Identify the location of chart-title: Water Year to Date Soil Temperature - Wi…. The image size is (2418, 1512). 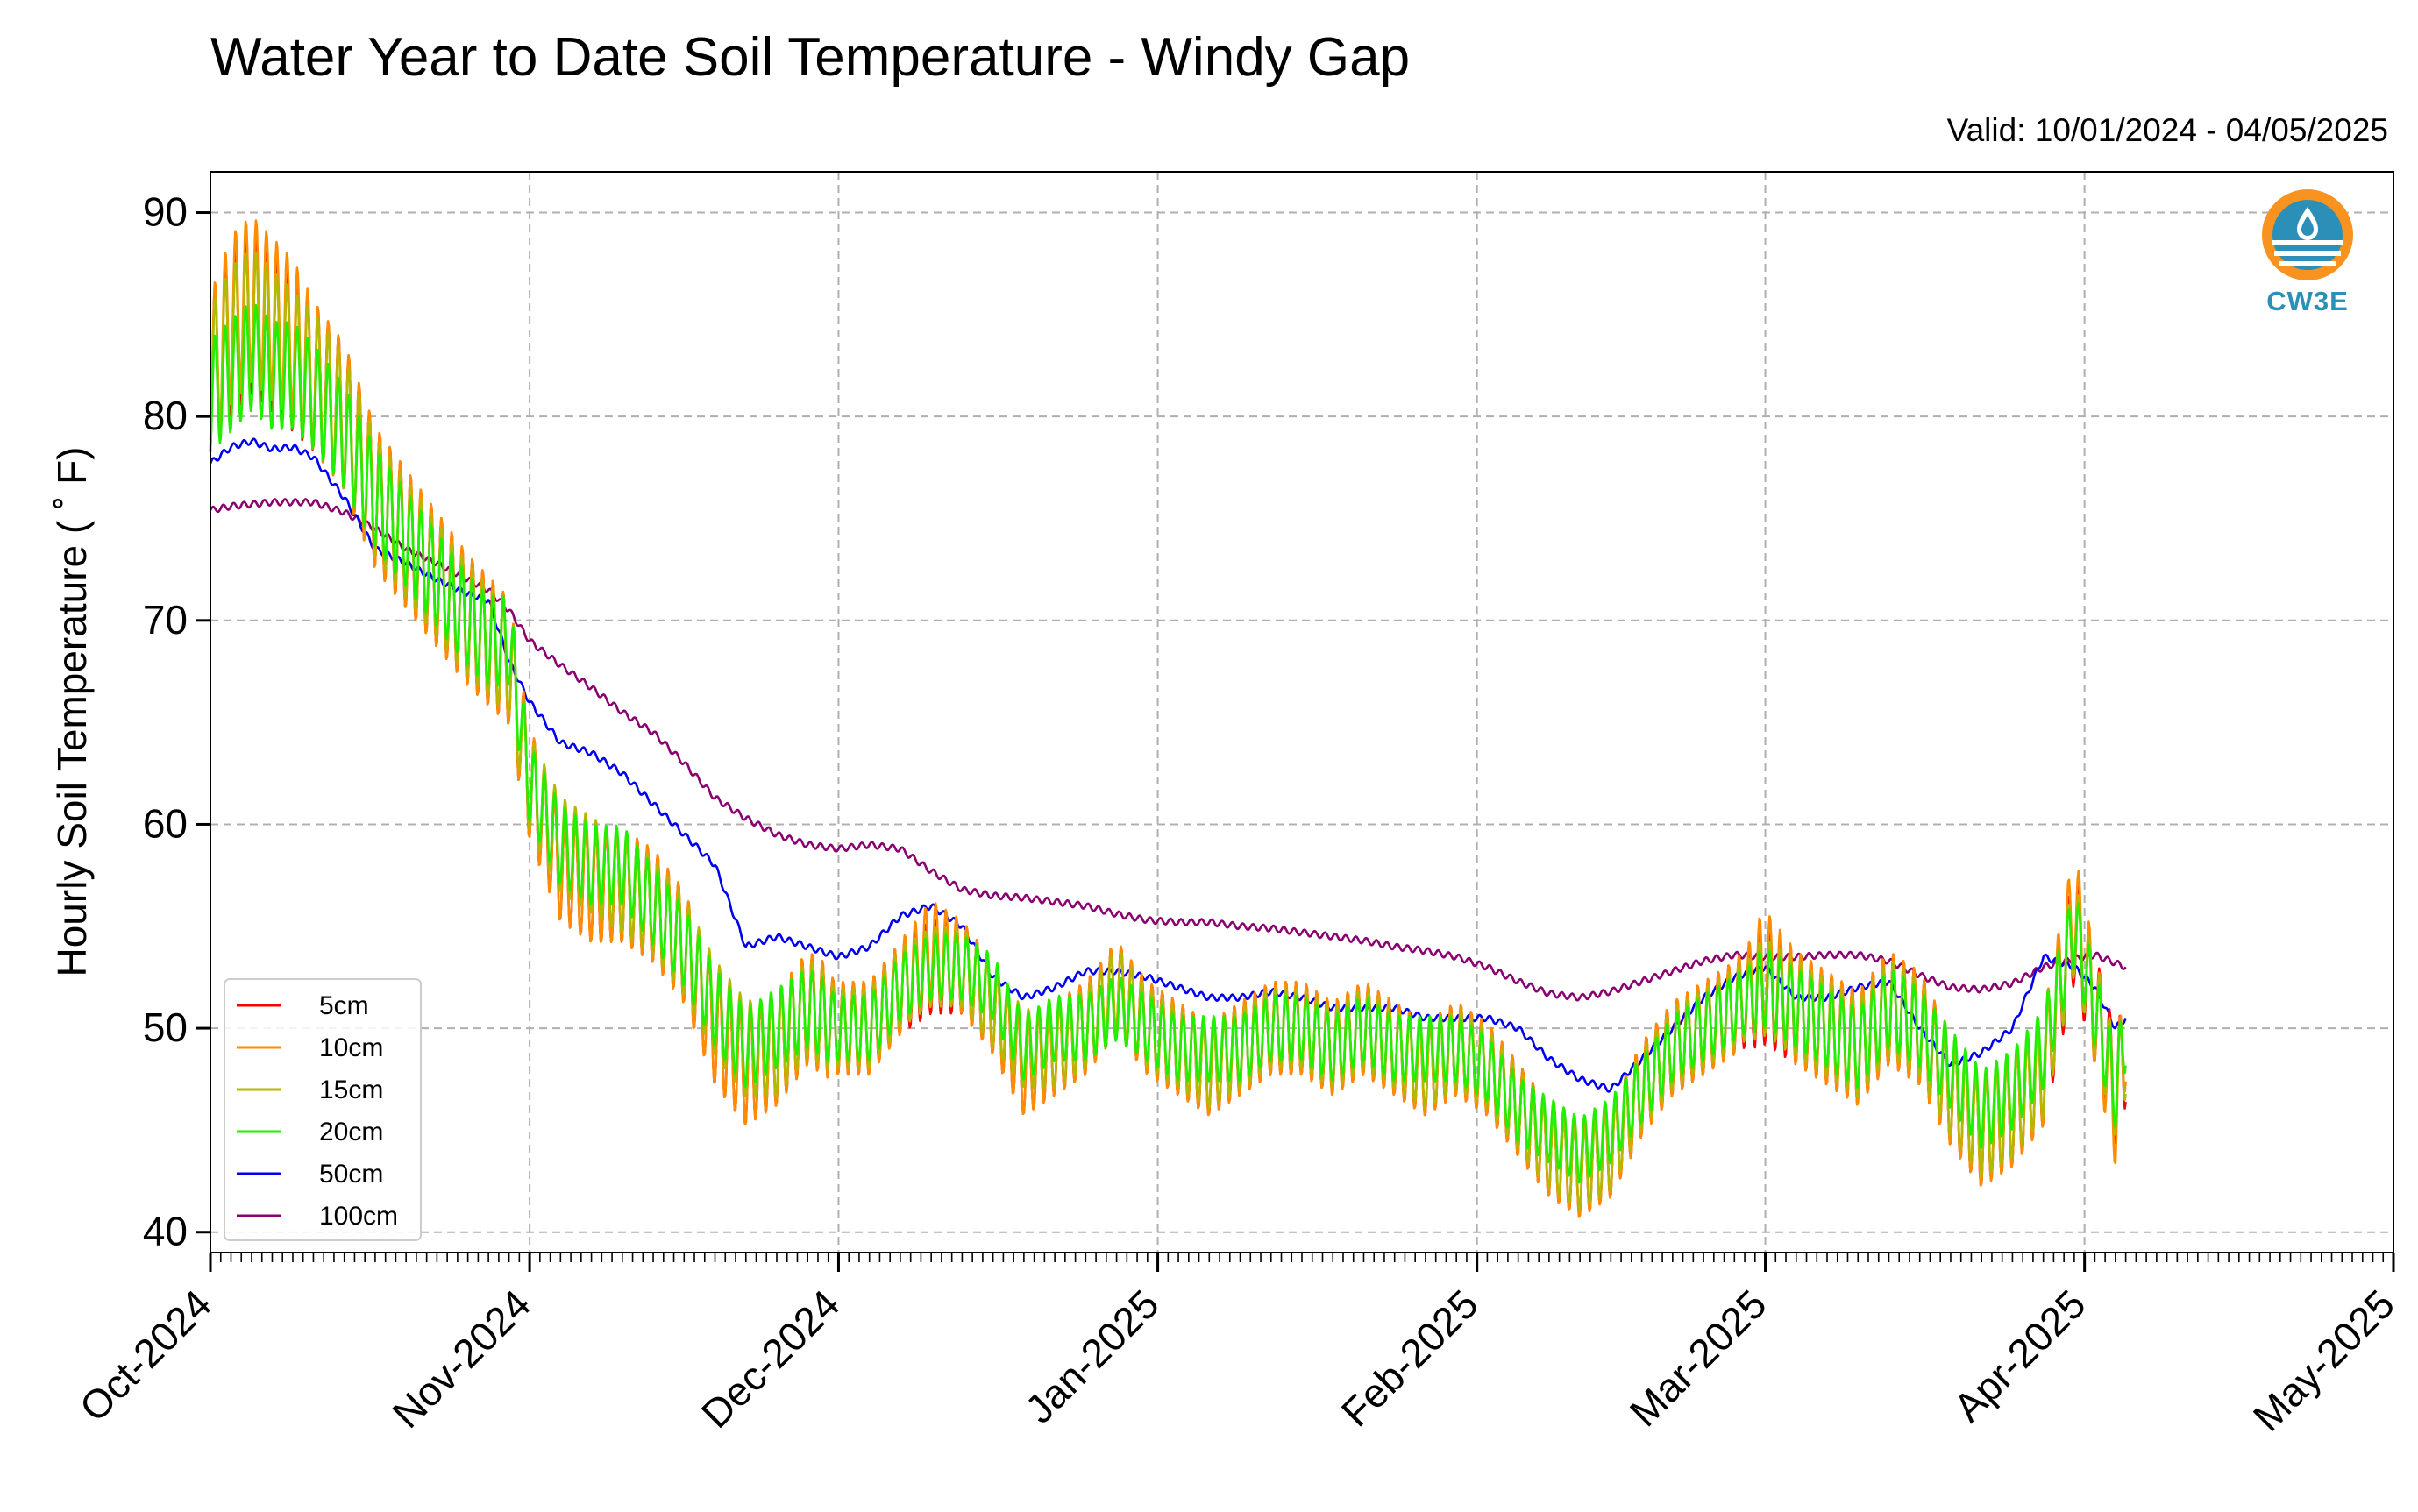
(810, 57).